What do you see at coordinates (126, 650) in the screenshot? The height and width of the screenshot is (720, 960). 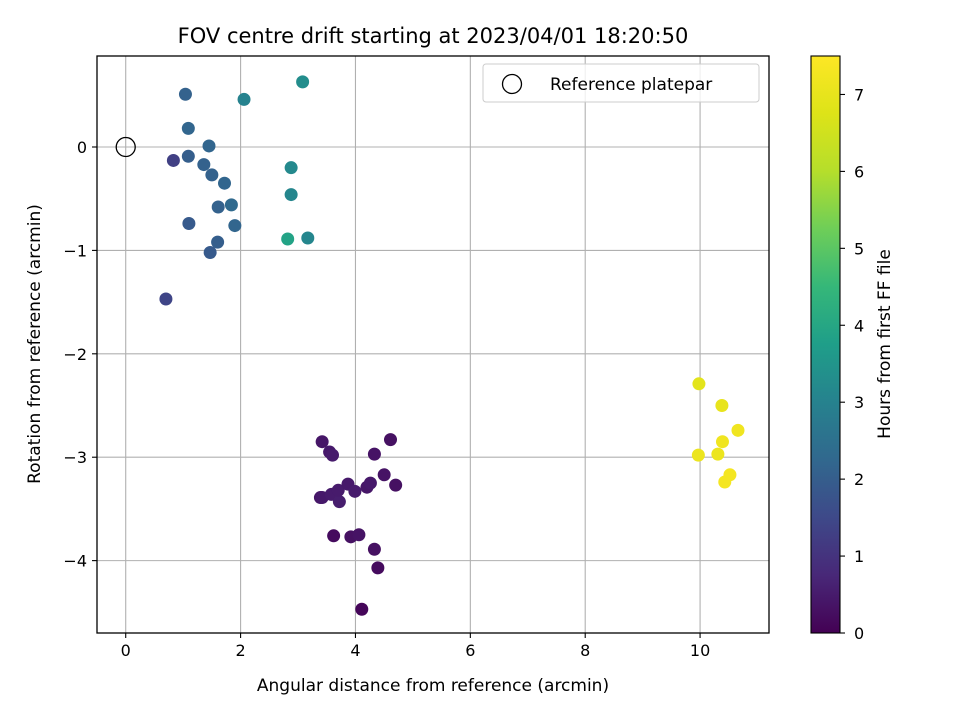 I see `x-tick-label: 0` at bounding box center [126, 650].